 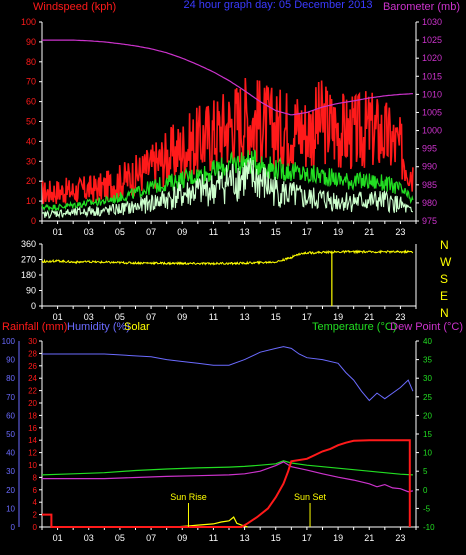 What do you see at coordinates (32, 366) in the screenshot?
I see `rain-y-tick-label: 26` at bounding box center [32, 366].